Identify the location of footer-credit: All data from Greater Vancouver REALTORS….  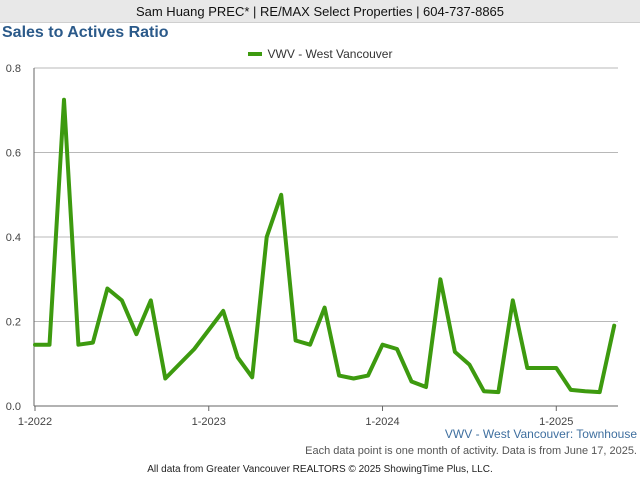
(320, 469).